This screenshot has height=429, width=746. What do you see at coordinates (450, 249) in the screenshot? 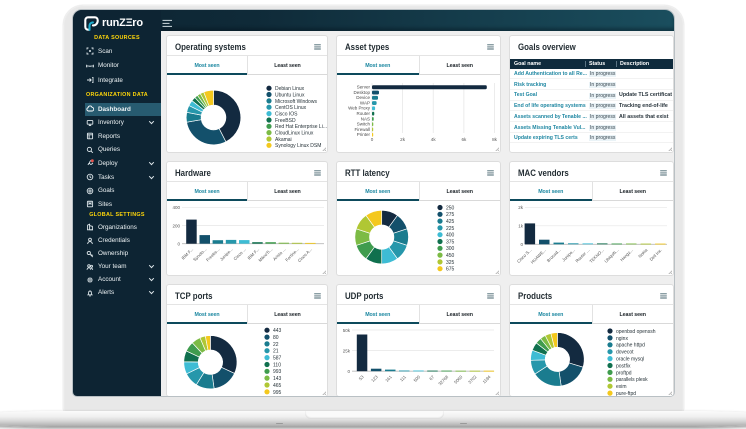
I see `svg-text: 300` at bounding box center [450, 249].